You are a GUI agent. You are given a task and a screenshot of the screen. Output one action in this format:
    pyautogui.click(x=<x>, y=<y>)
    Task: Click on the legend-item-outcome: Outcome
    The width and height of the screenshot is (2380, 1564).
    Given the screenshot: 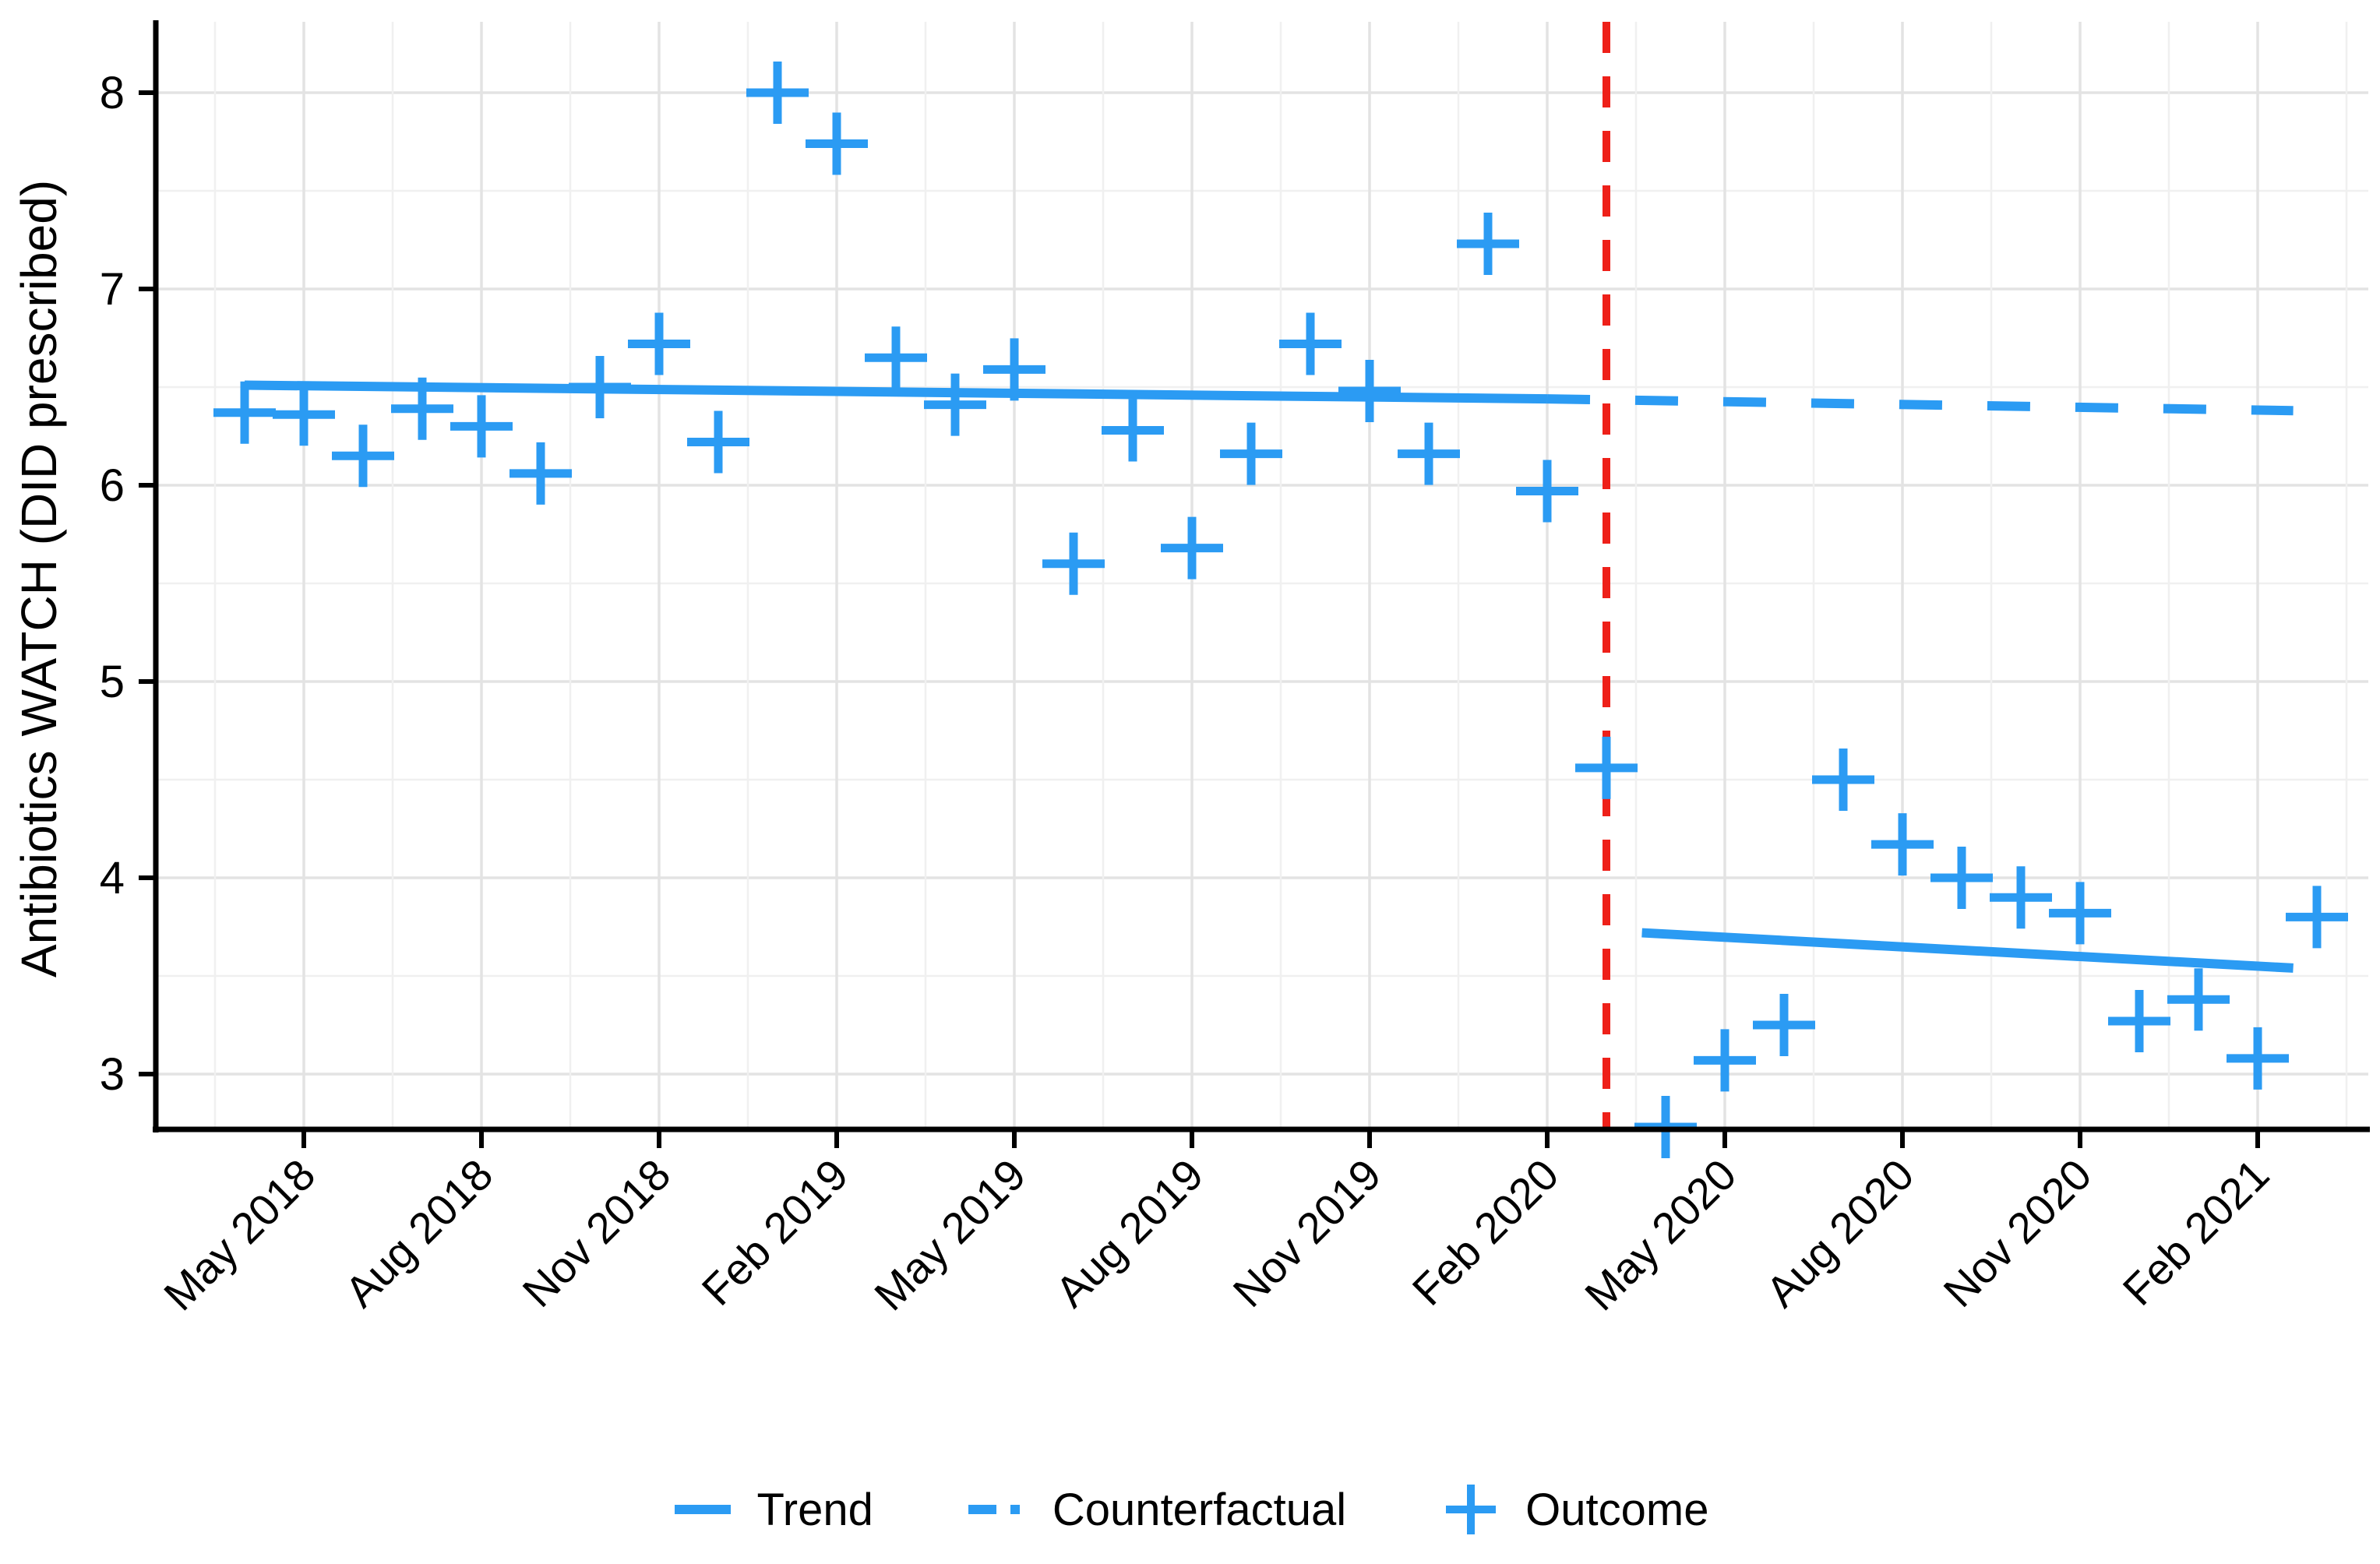 What is the action you would take?
    pyautogui.click(x=1574, y=1509)
    